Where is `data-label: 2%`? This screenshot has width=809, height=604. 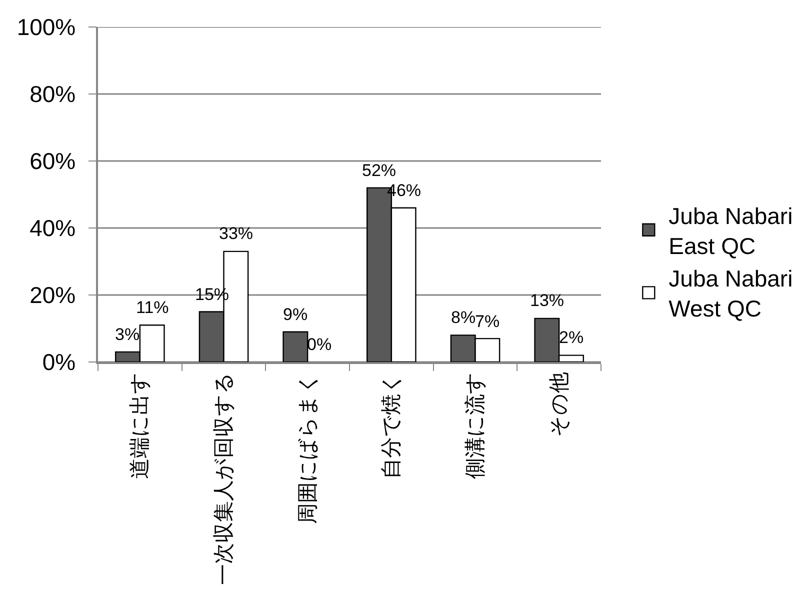
data-label: 2% is located at coordinates (571, 337).